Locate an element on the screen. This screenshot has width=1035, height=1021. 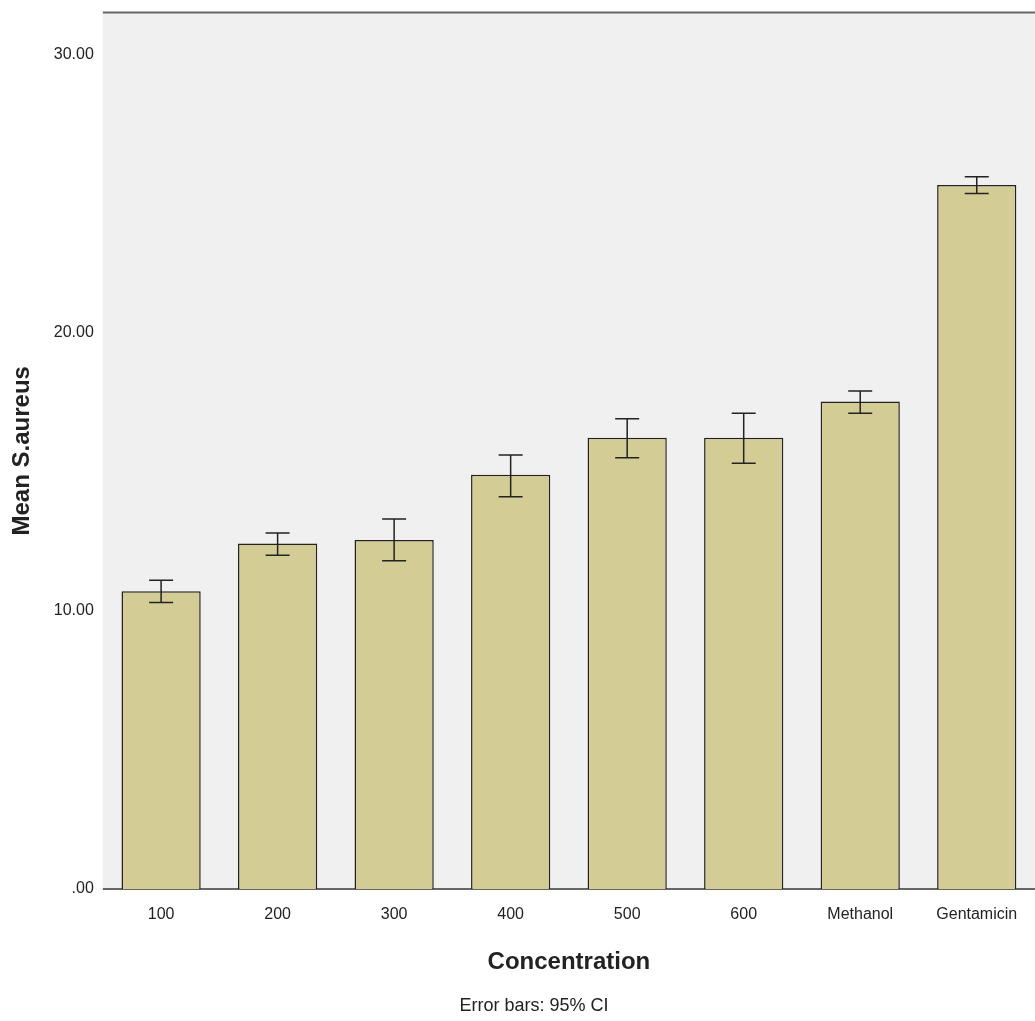
x-axis-title: Concentration is located at coordinates (569, 961).